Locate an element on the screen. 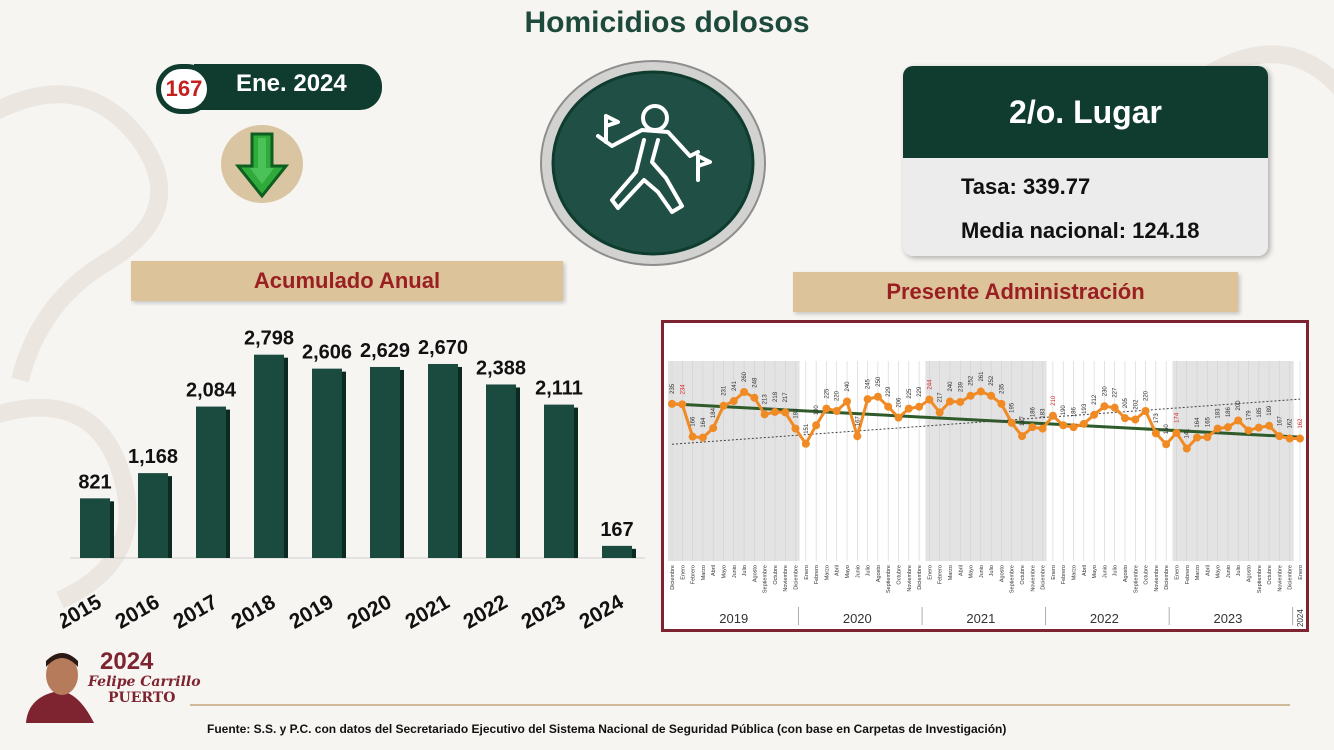 The image size is (1334, 750). point-value-label: 241 is located at coordinates (735, 385).